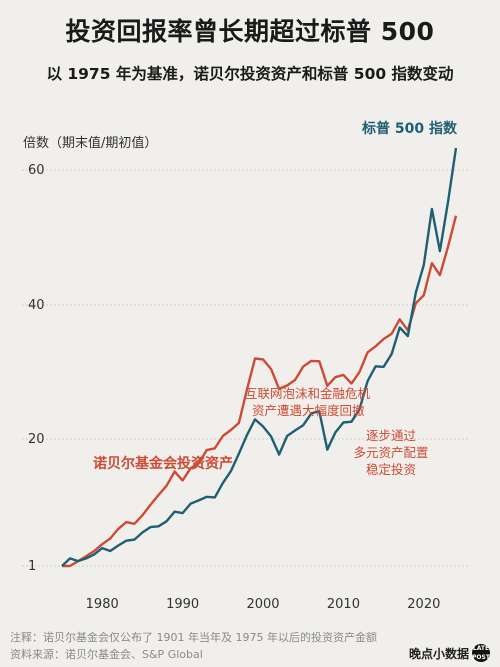 Image resolution: width=500 pixels, height=667 pixels. Describe the element at coordinates (391, 435) in the screenshot. I see `annotation-diversify-line1: 逐步通过` at that location.